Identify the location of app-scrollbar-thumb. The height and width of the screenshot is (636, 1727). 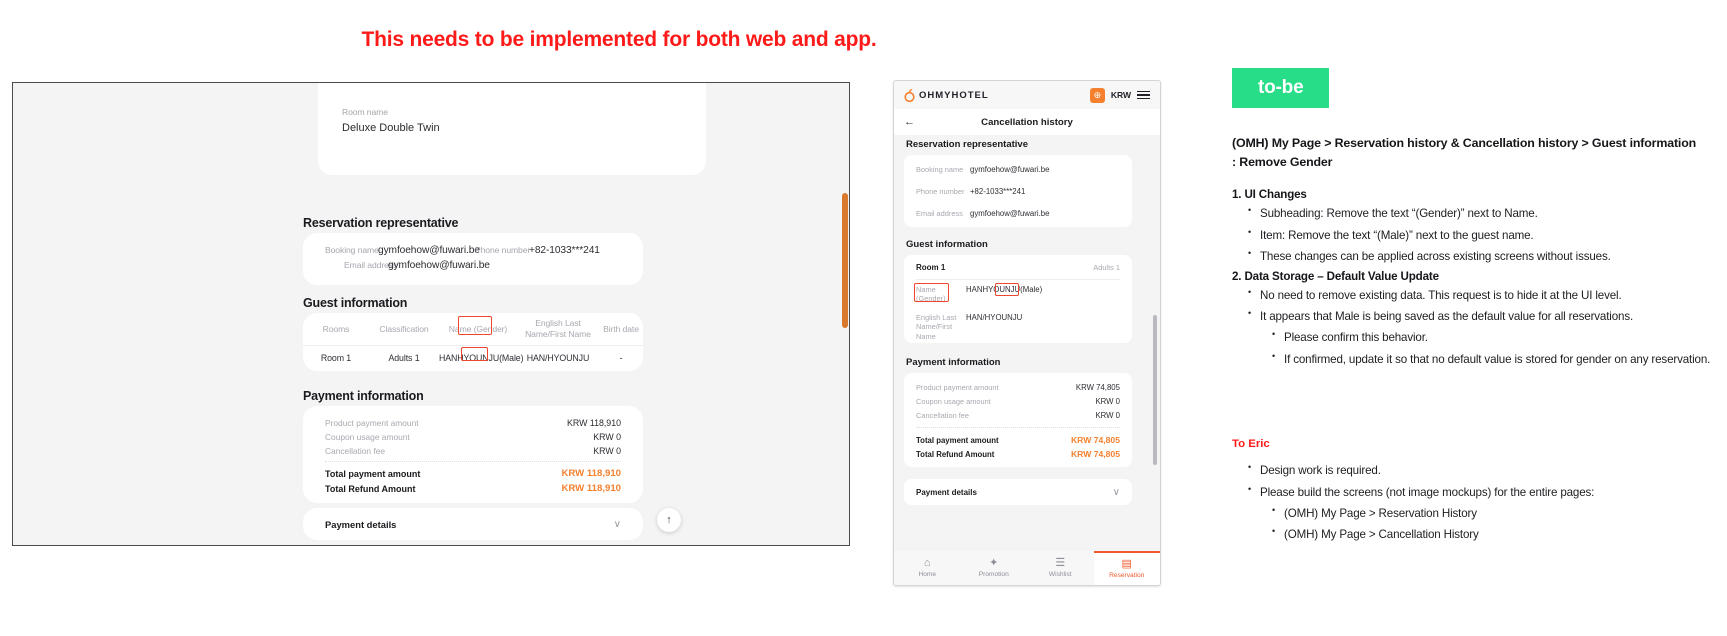
(1155, 390).